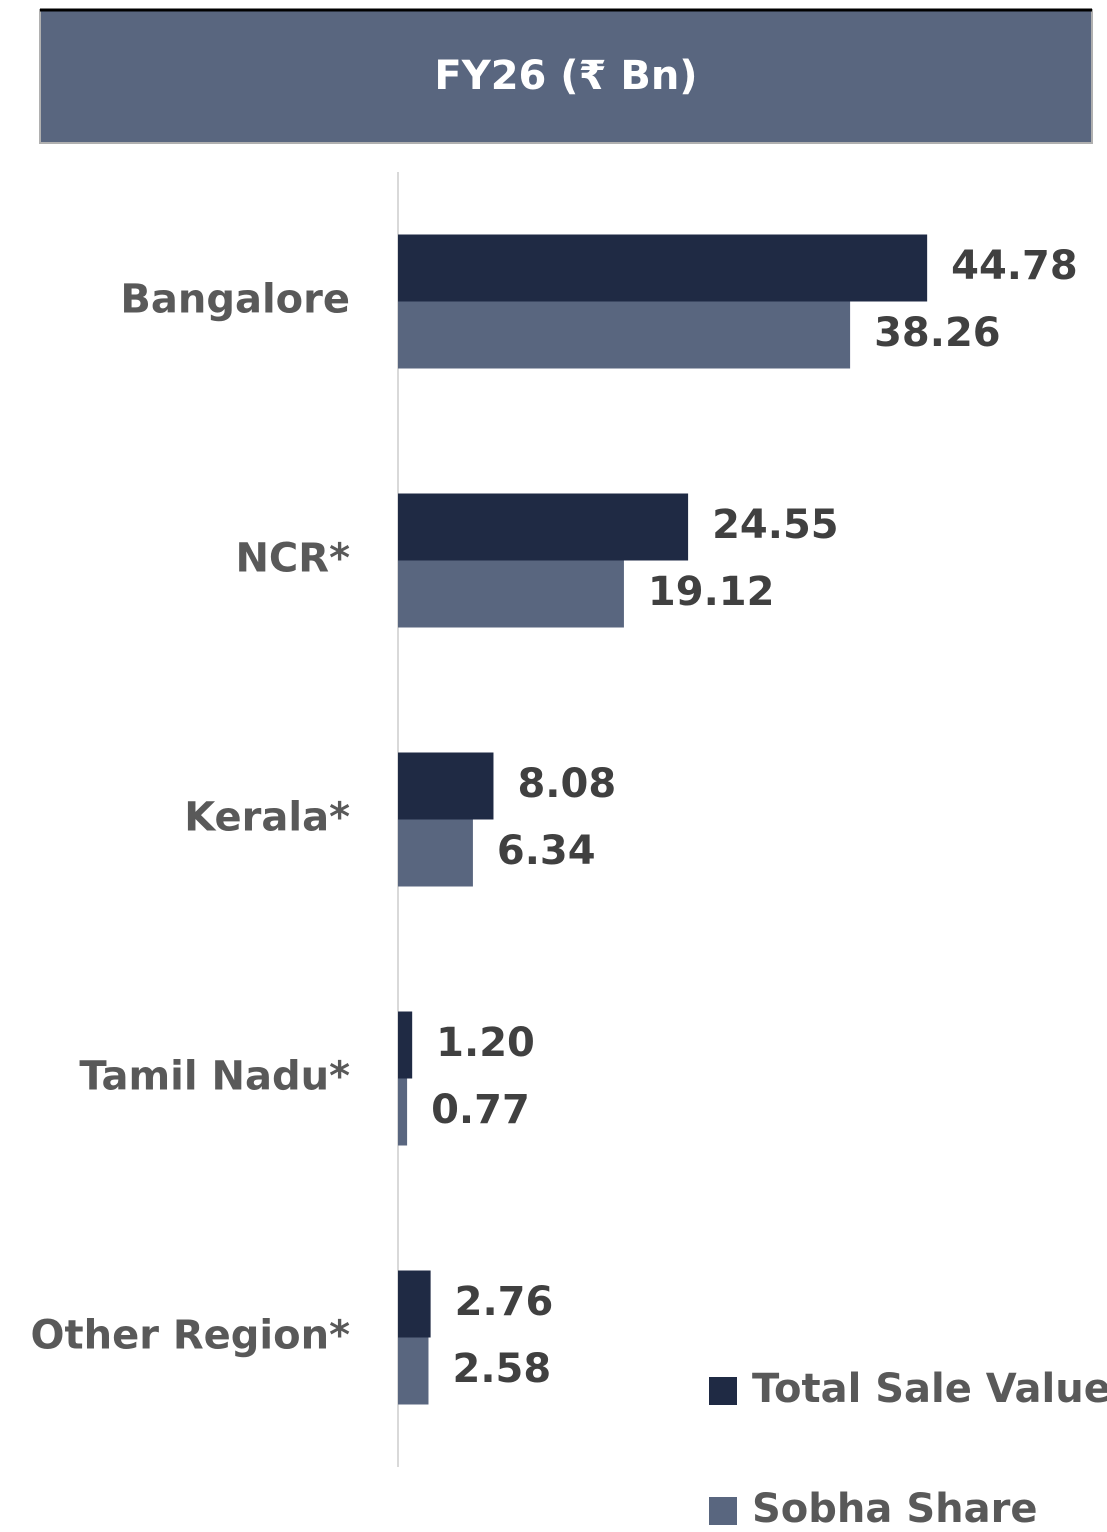 This screenshot has height=1532, width=1107. What do you see at coordinates (566, 784) in the screenshot?
I see `value-label: 8.08` at bounding box center [566, 784].